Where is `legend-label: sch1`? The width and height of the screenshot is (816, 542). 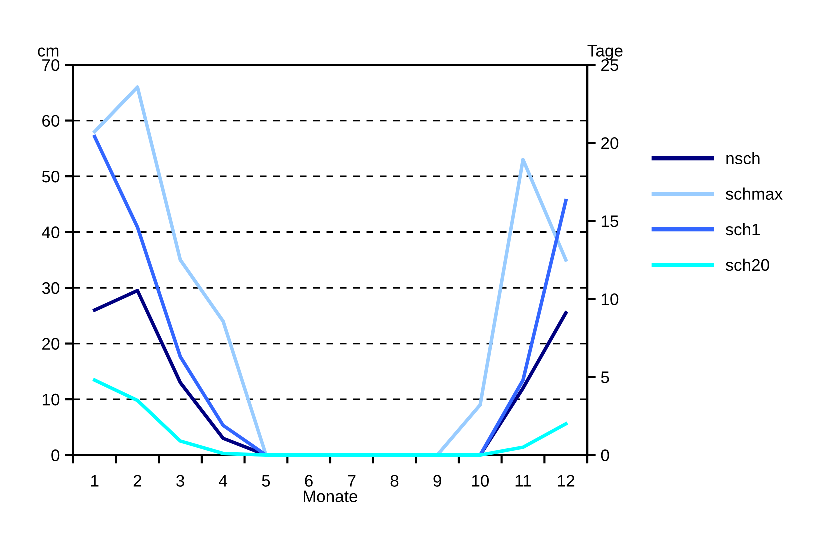
legend-label: sch1 is located at coordinates (743, 229).